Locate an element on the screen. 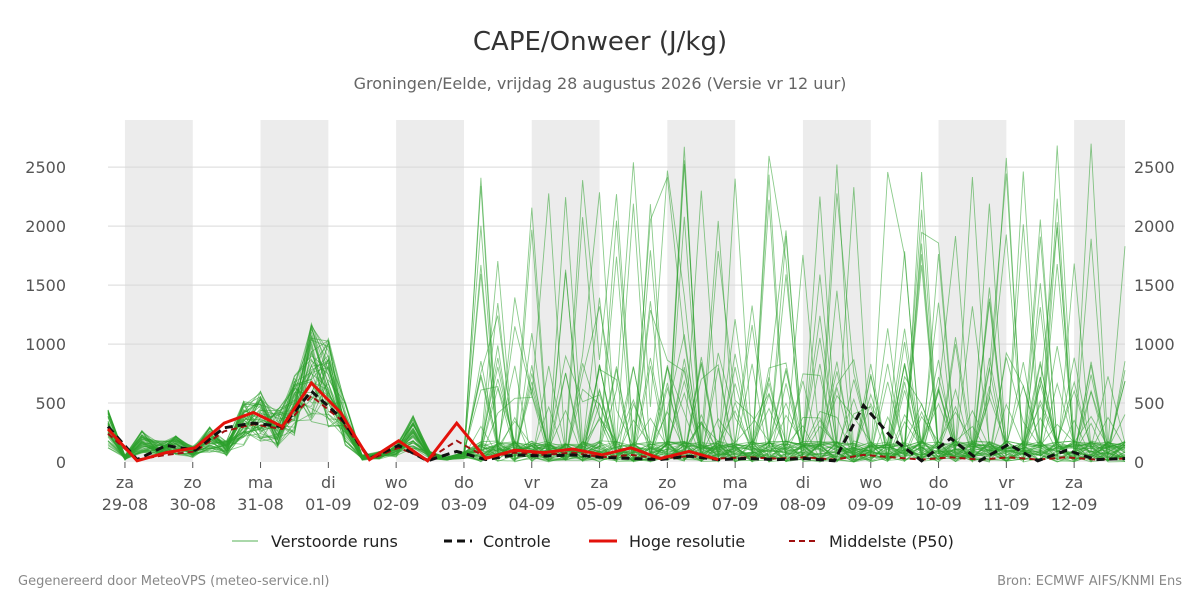  legend-item-control: Controle is located at coordinates (497, 541).